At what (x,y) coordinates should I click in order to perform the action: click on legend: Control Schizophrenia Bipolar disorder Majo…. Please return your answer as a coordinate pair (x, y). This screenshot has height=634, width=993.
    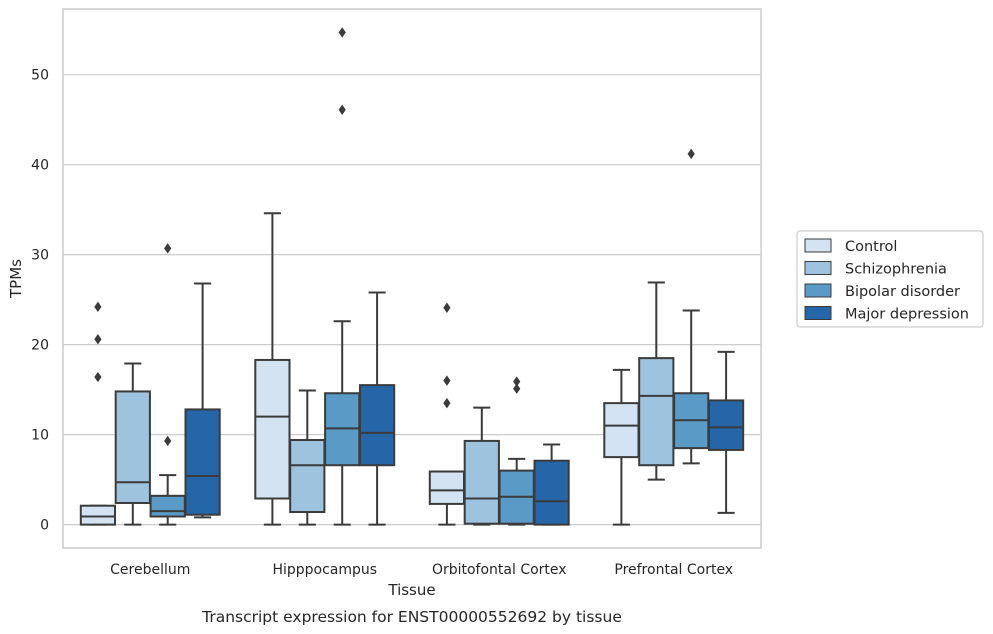
    Looking at the image, I should click on (890, 279).